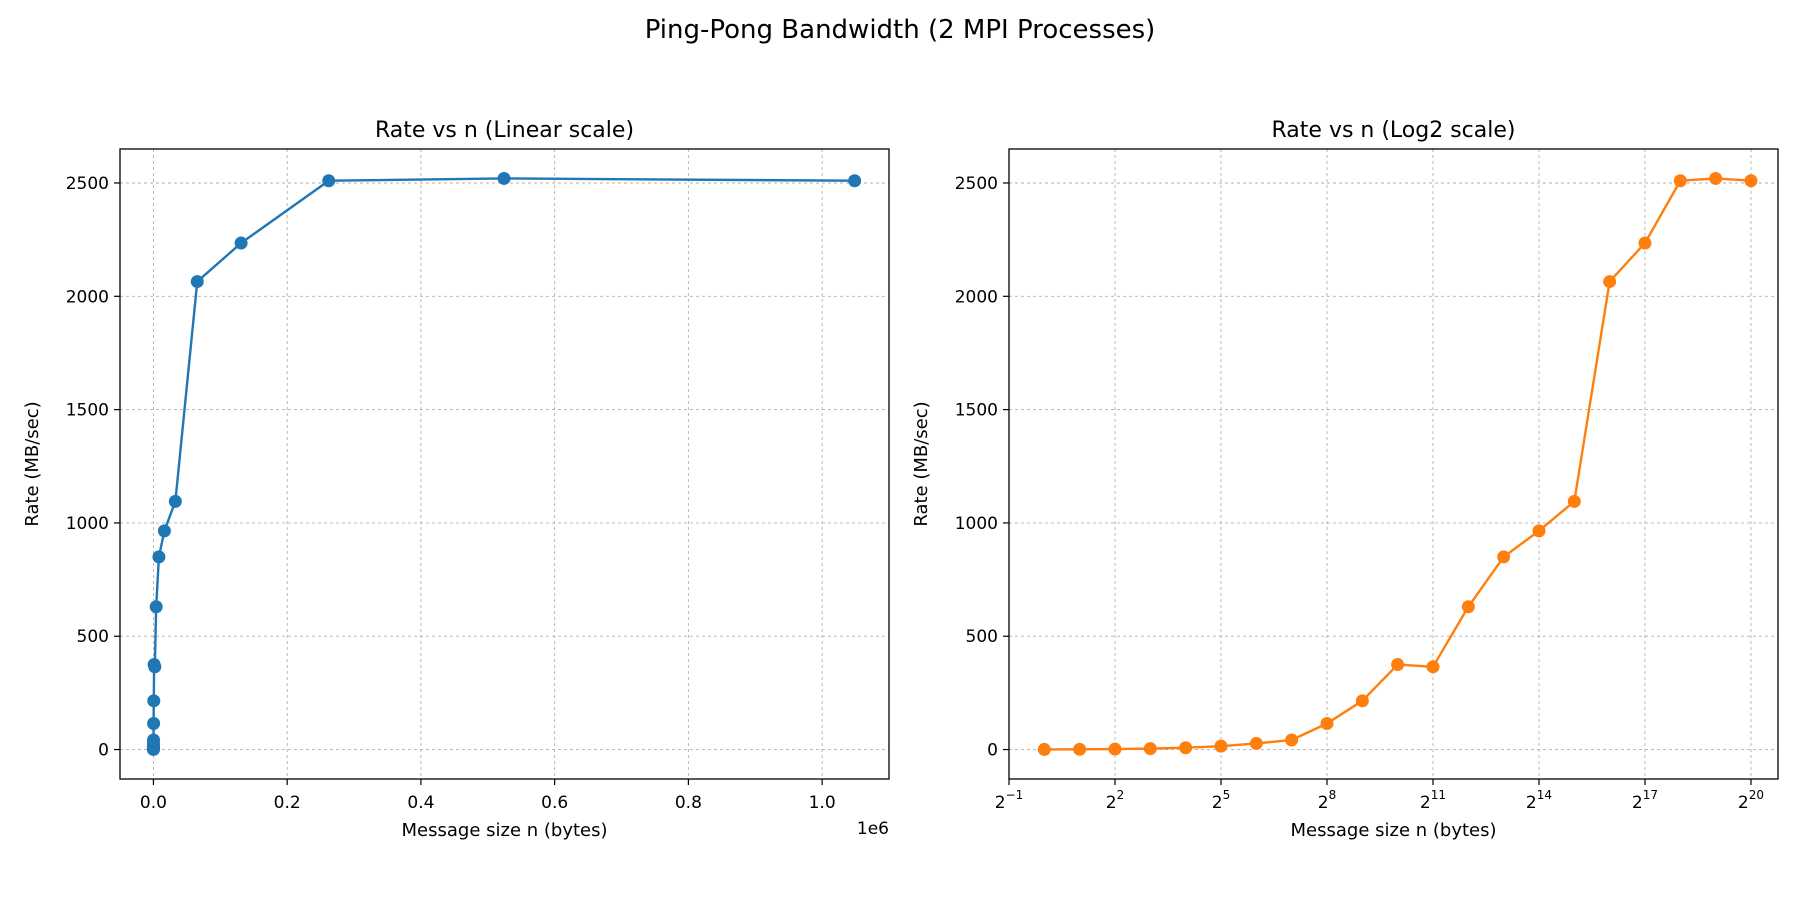 The image size is (1800, 900). Describe the element at coordinates (1221, 800) in the screenshot. I see `x-tick-label: 25` at that location.